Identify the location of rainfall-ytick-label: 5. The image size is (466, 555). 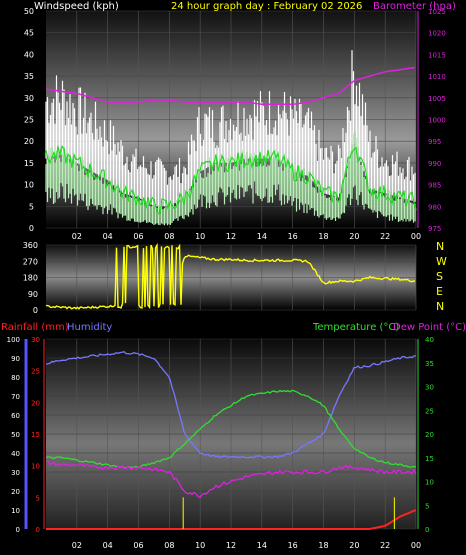
(38, 498).